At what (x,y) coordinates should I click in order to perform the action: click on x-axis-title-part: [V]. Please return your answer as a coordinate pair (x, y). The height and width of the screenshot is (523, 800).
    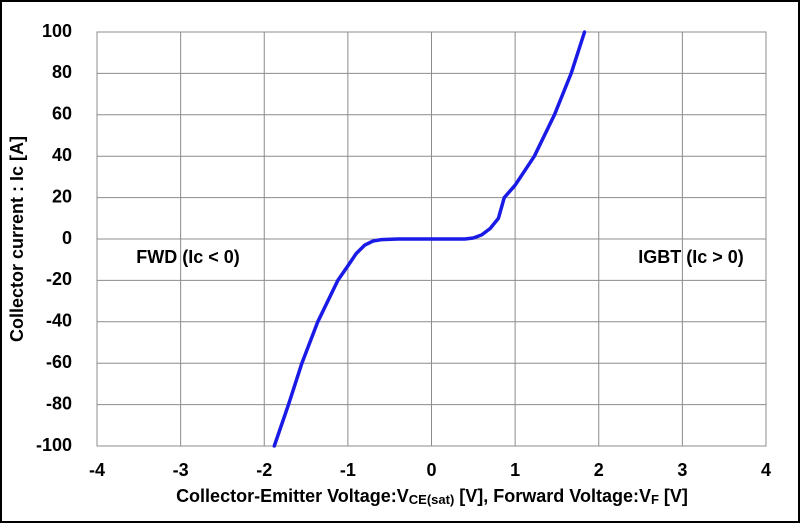
    Looking at the image, I should click on (673, 496).